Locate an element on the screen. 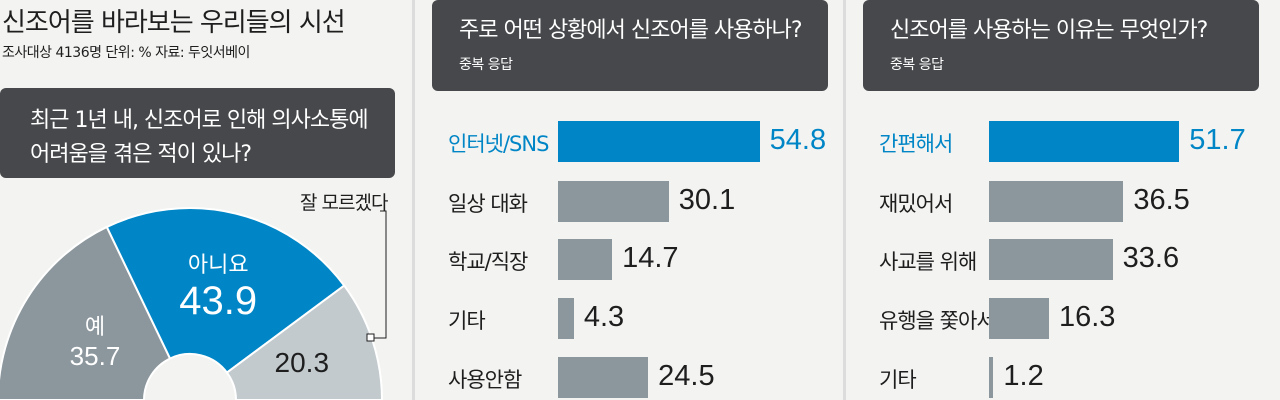 The height and width of the screenshot is (400, 1280). situation-category-label: 일상 대화 is located at coordinates (488, 204).